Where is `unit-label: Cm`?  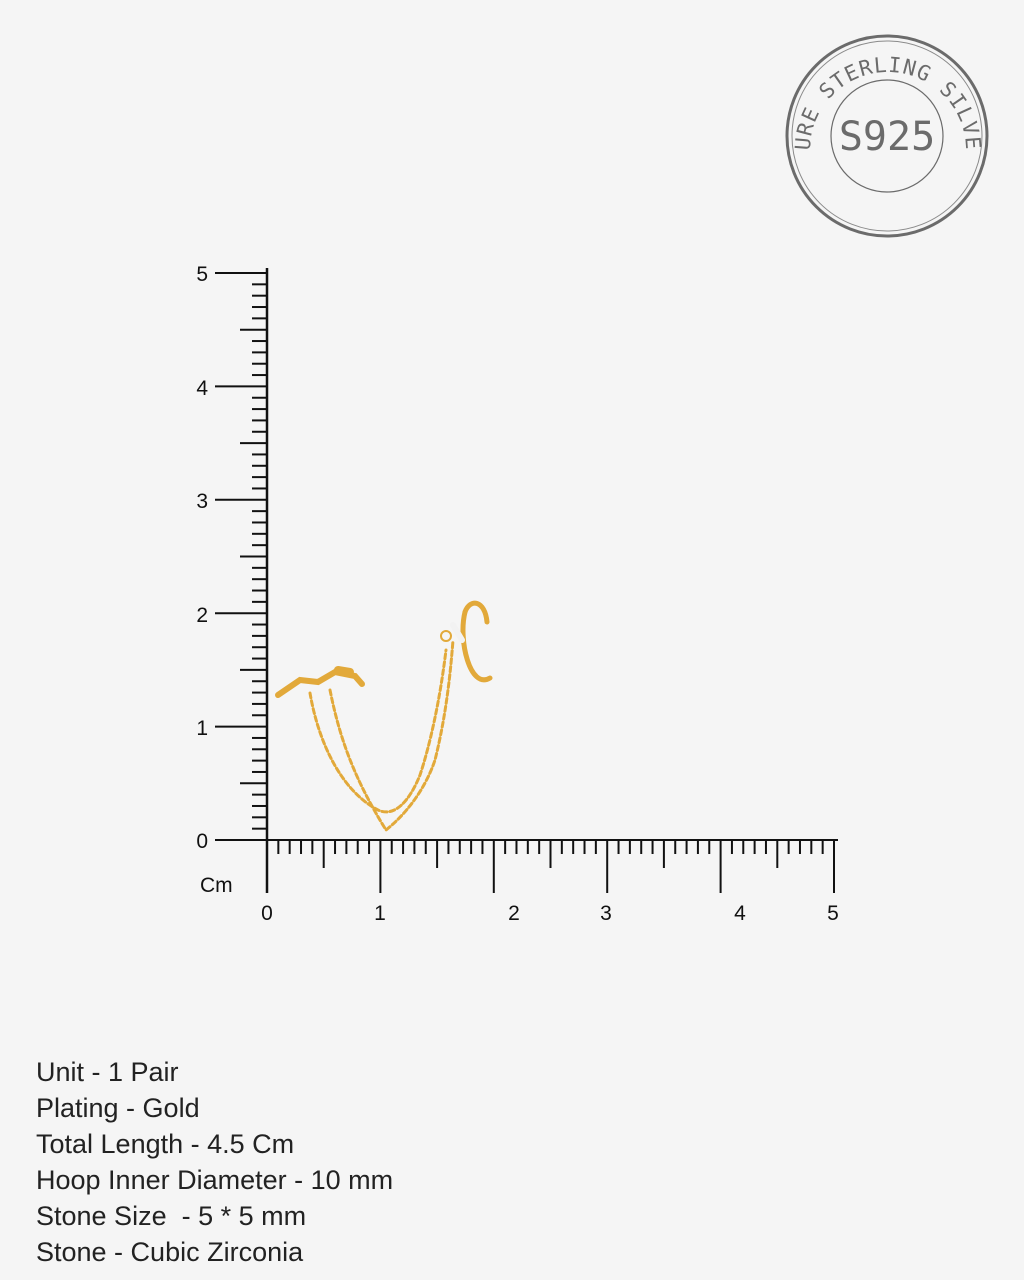 unit-label: Cm is located at coordinates (216, 885).